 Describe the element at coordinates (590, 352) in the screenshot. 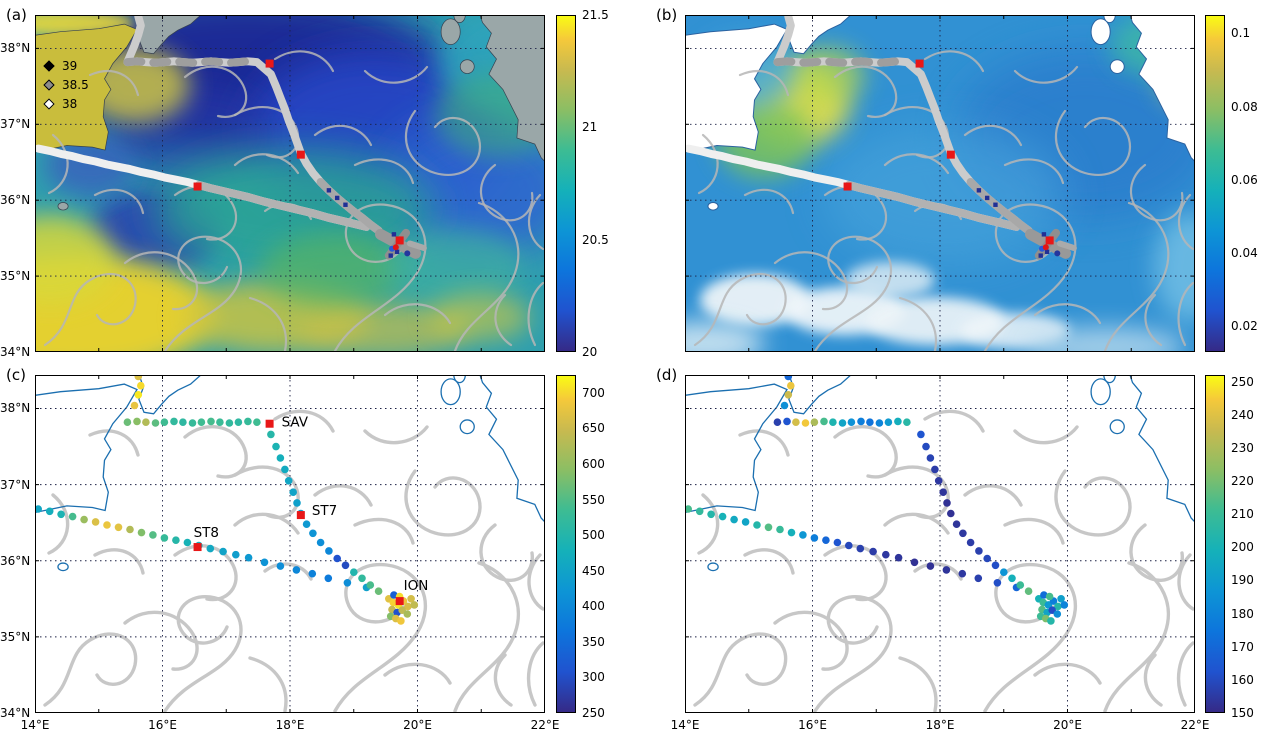

I see `colorbar-tick-label: 20` at that location.